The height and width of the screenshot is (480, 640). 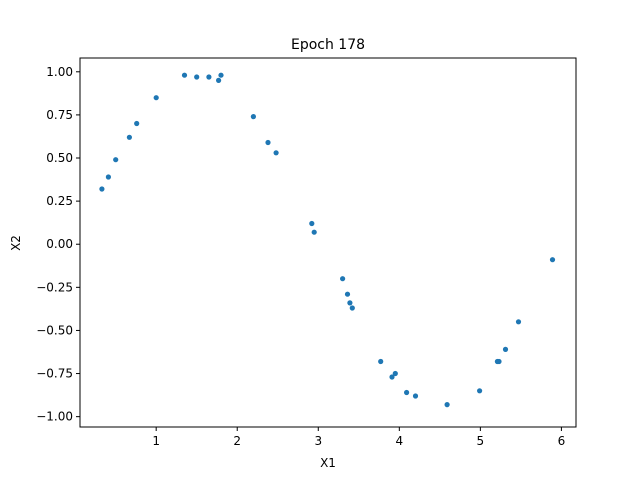 I want to click on y-tick-label: −0.25, so click(x=54, y=287).